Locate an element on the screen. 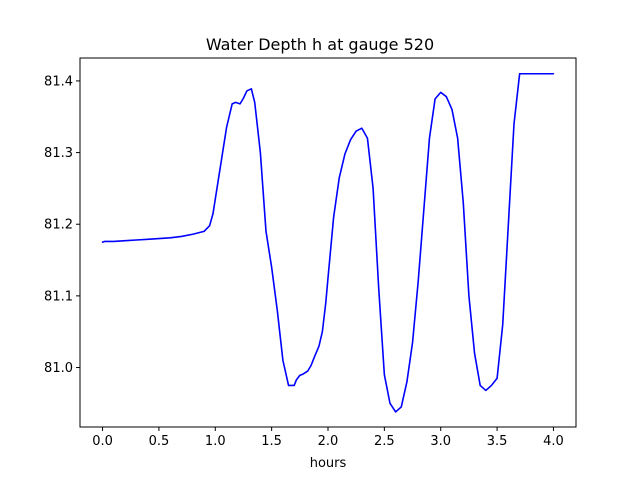 The image size is (640, 480). x-tick-label: 3.5 is located at coordinates (497, 441).